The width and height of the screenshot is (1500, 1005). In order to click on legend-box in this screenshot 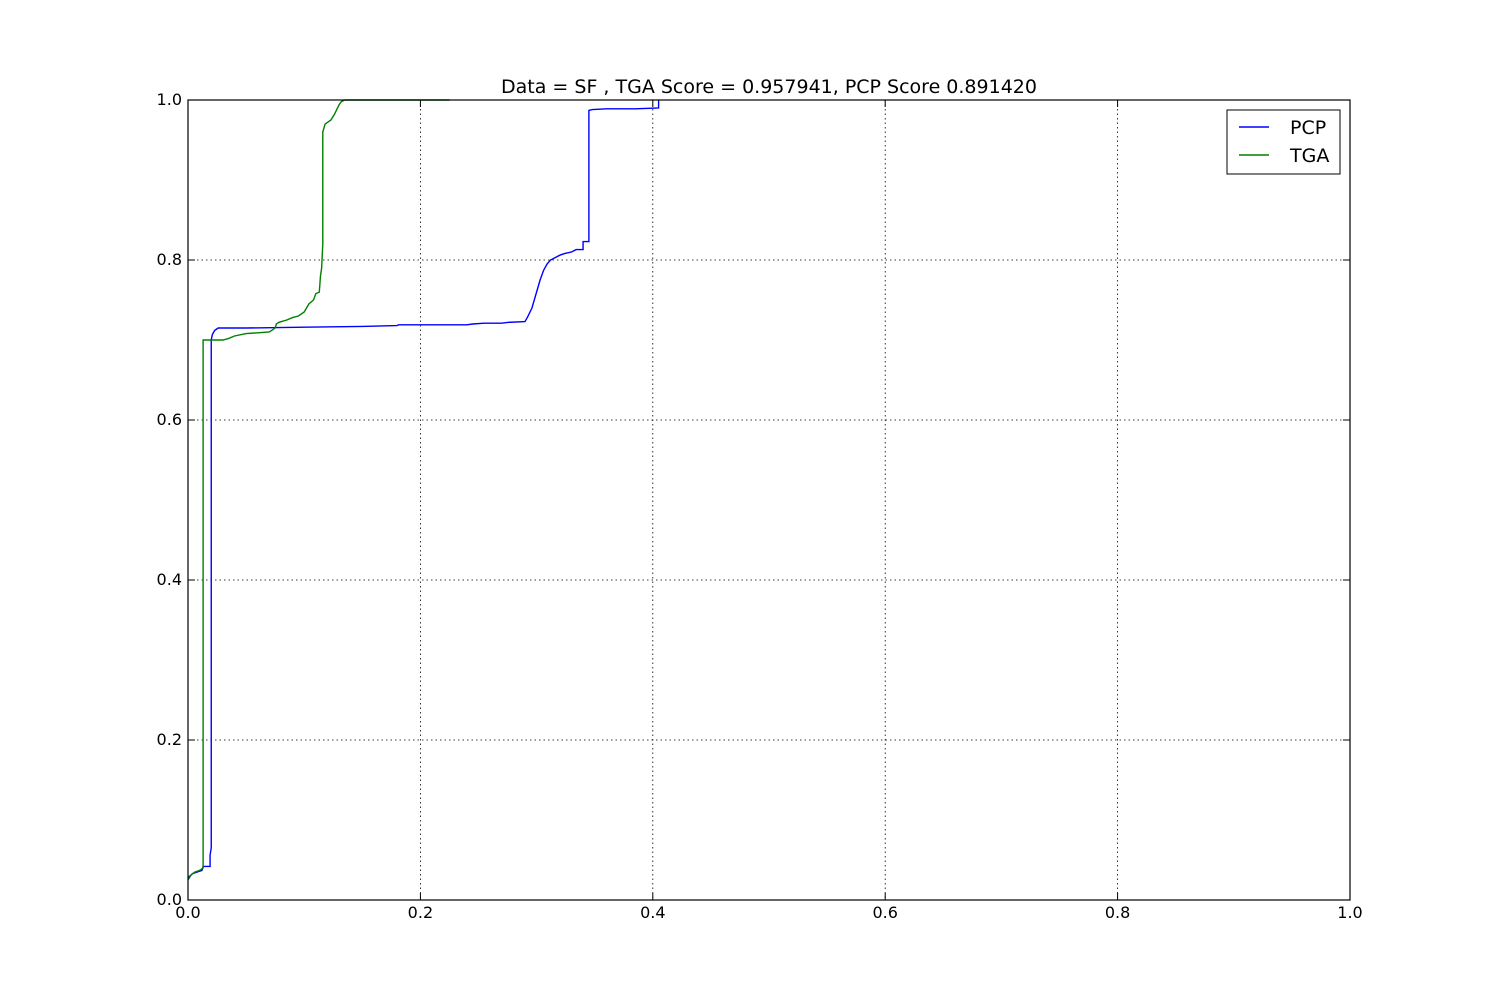, I will do `click(1283, 142)`.